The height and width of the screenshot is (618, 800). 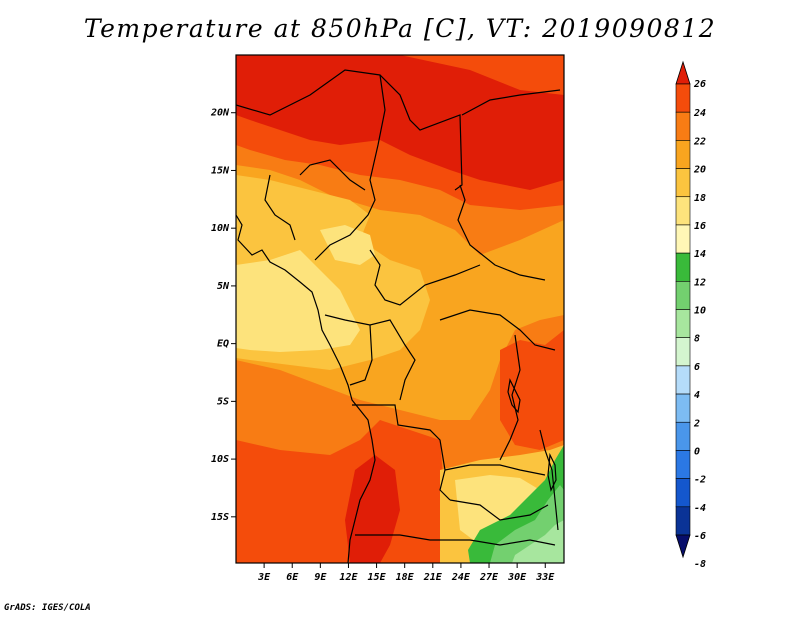 I want to click on colorbar-label: -2, so click(x=700, y=480).